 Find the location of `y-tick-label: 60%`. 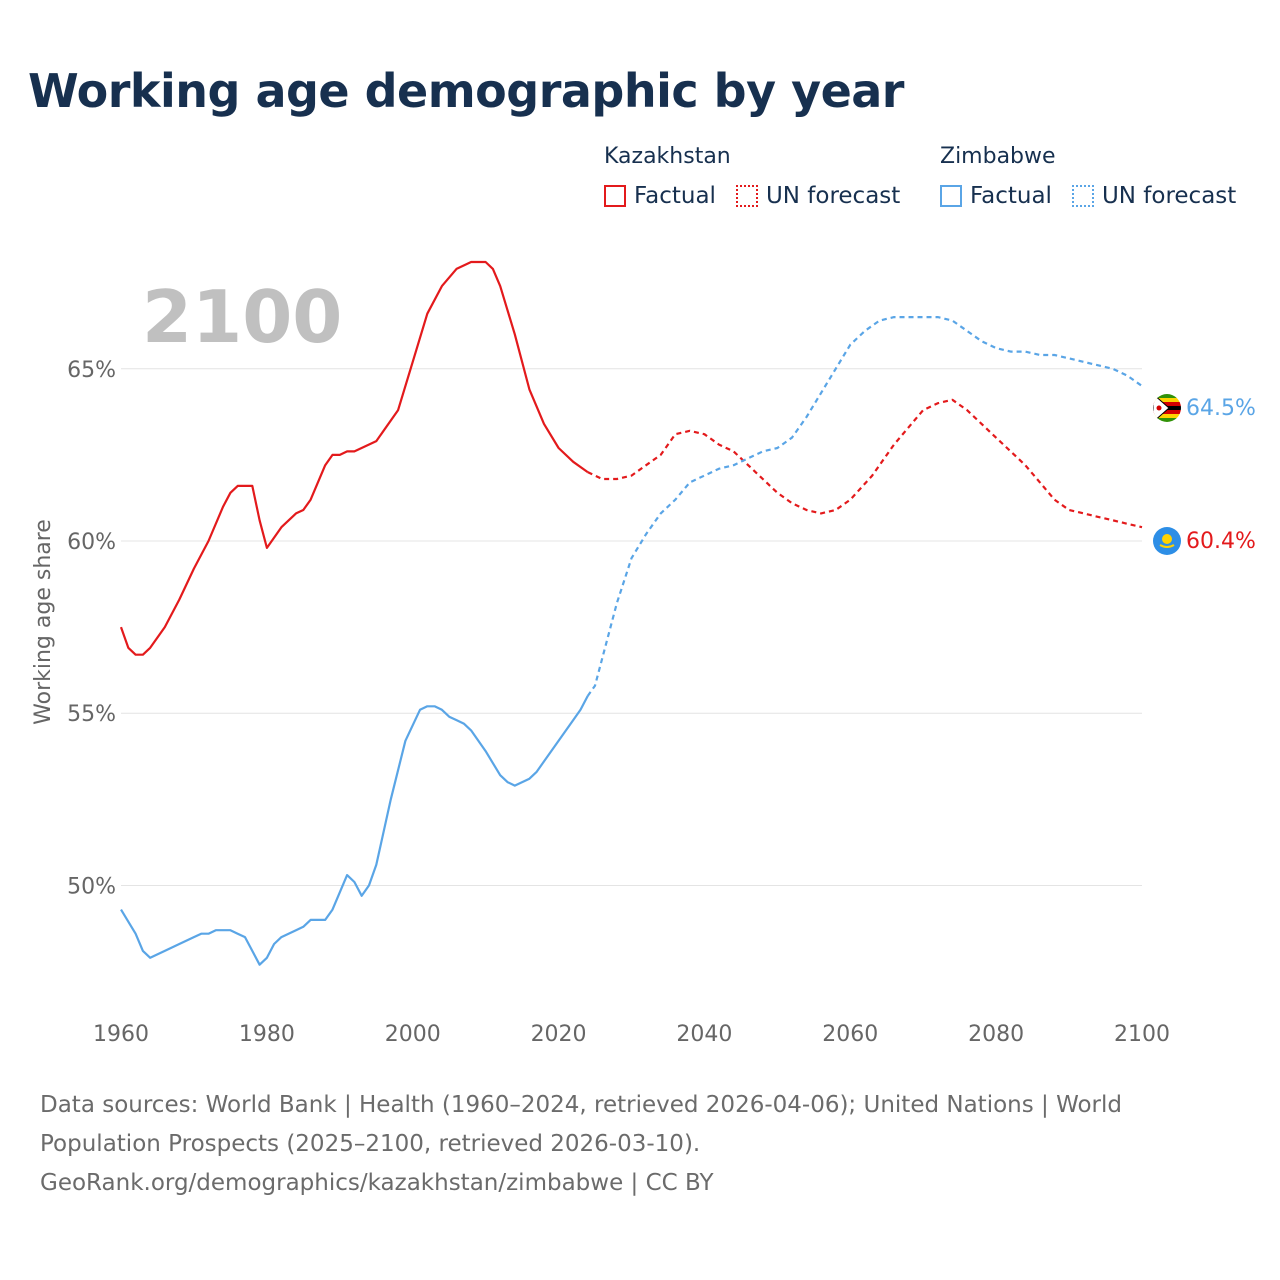

y-tick-label: 60% is located at coordinates (91, 542).